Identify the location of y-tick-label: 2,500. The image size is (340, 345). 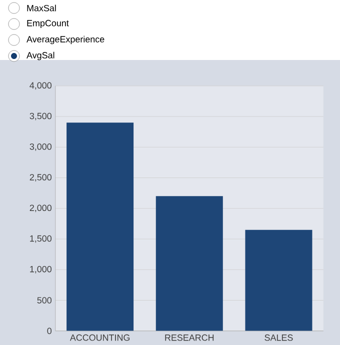
(41, 178).